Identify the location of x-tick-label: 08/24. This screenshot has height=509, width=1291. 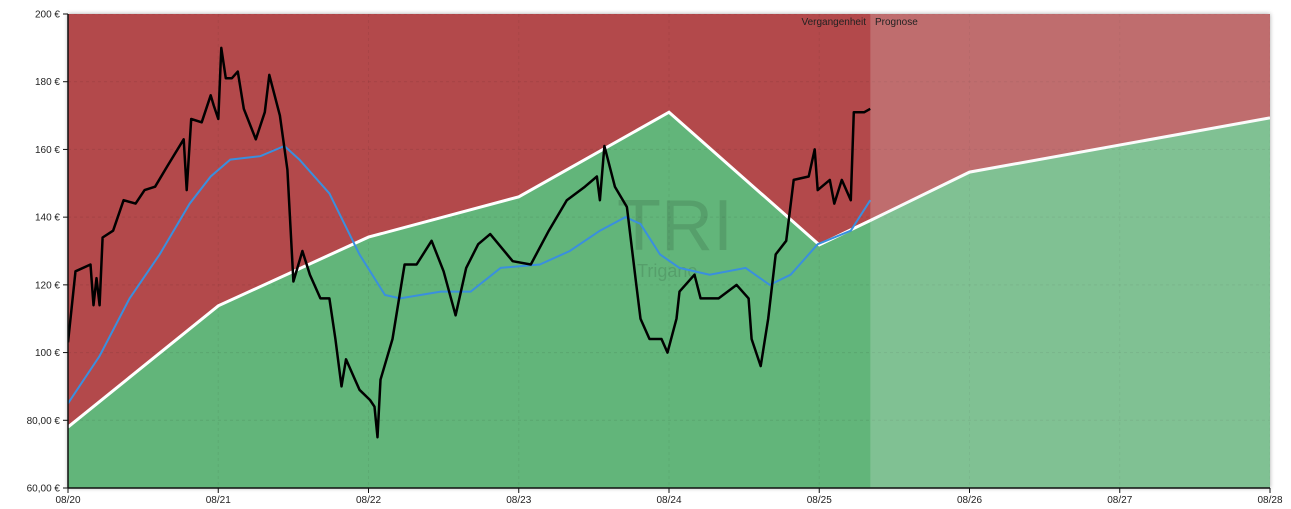
(668, 500).